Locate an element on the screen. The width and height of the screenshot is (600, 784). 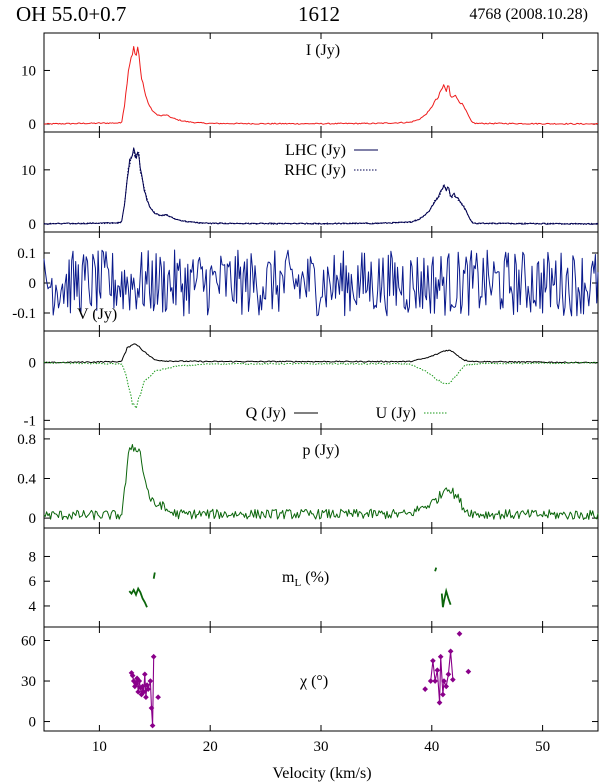
y-tick-label: 0.4 is located at coordinates (26, 480).